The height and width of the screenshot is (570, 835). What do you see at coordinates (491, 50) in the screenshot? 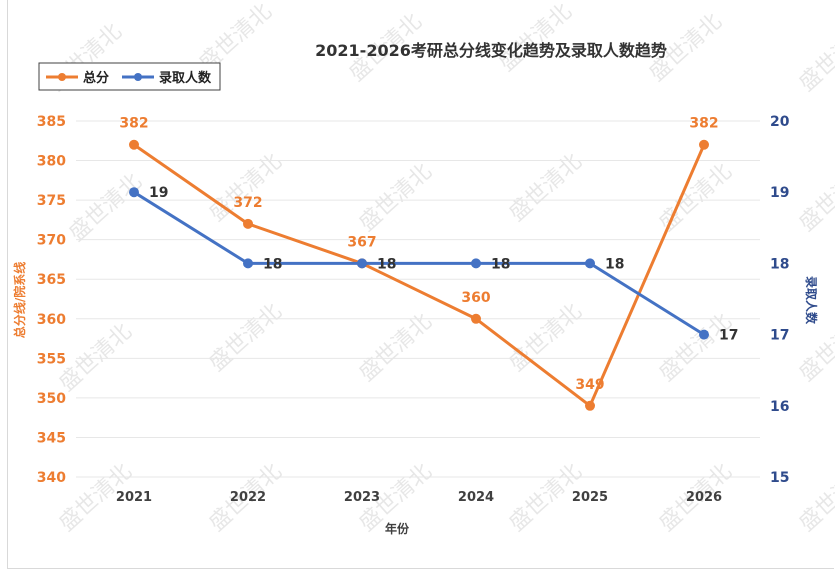
I see `chart-title: 2021-2026考研总分线变化趋势及录取人数趋势` at bounding box center [491, 50].